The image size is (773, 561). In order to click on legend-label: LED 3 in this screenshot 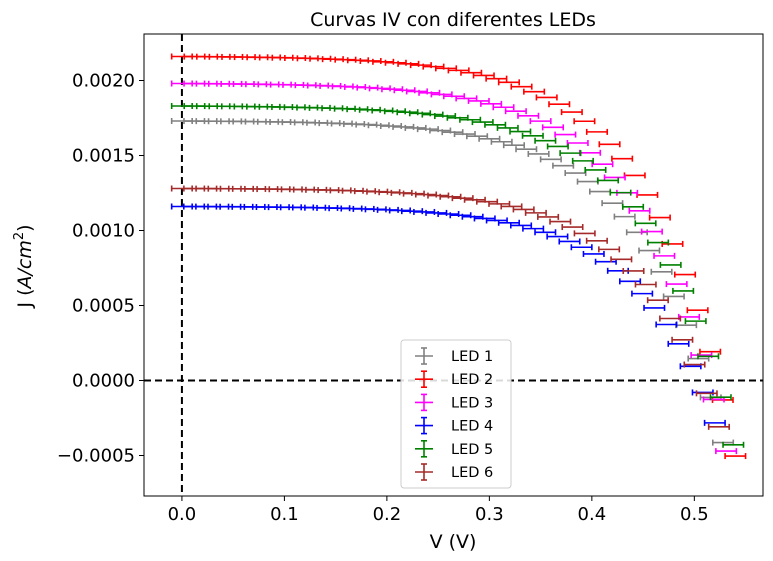, I will do `click(472, 403)`.